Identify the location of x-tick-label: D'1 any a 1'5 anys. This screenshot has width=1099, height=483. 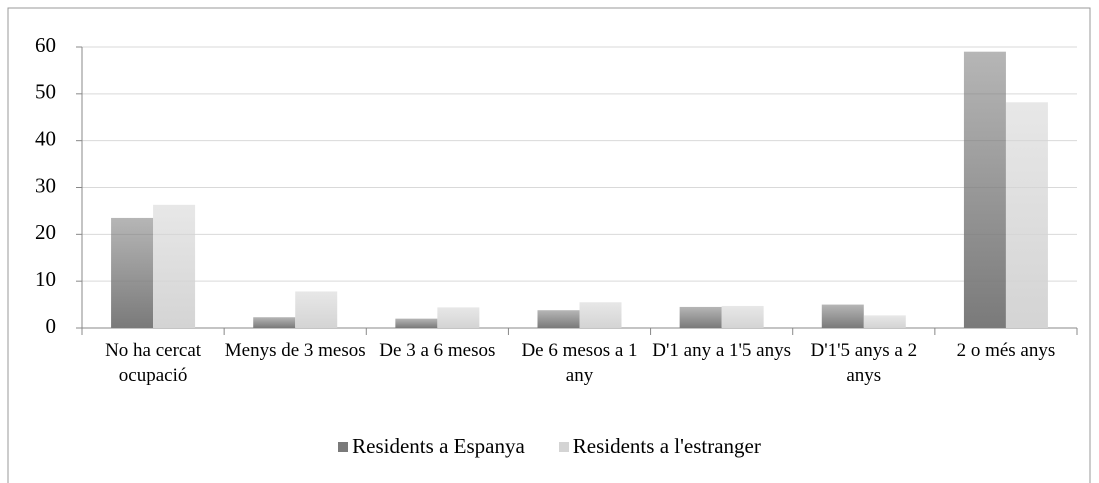
(722, 350).